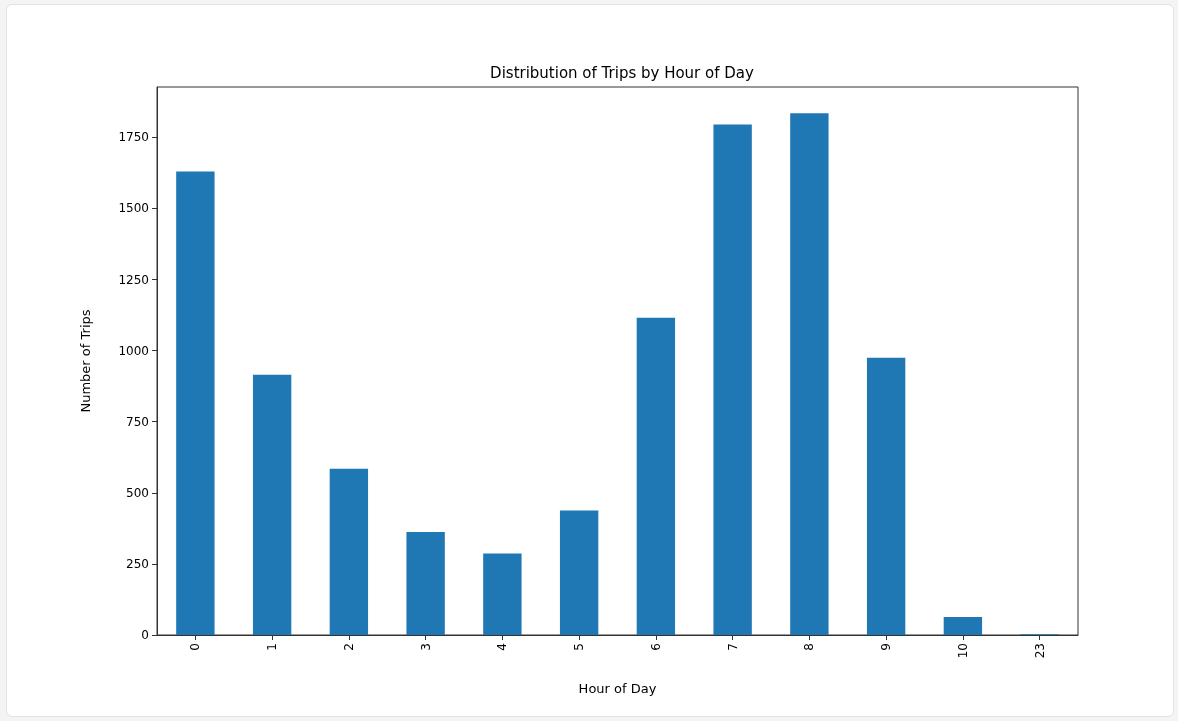  Describe the element at coordinates (133, 208) in the screenshot. I see `y-tick-label: 1500` at that location.